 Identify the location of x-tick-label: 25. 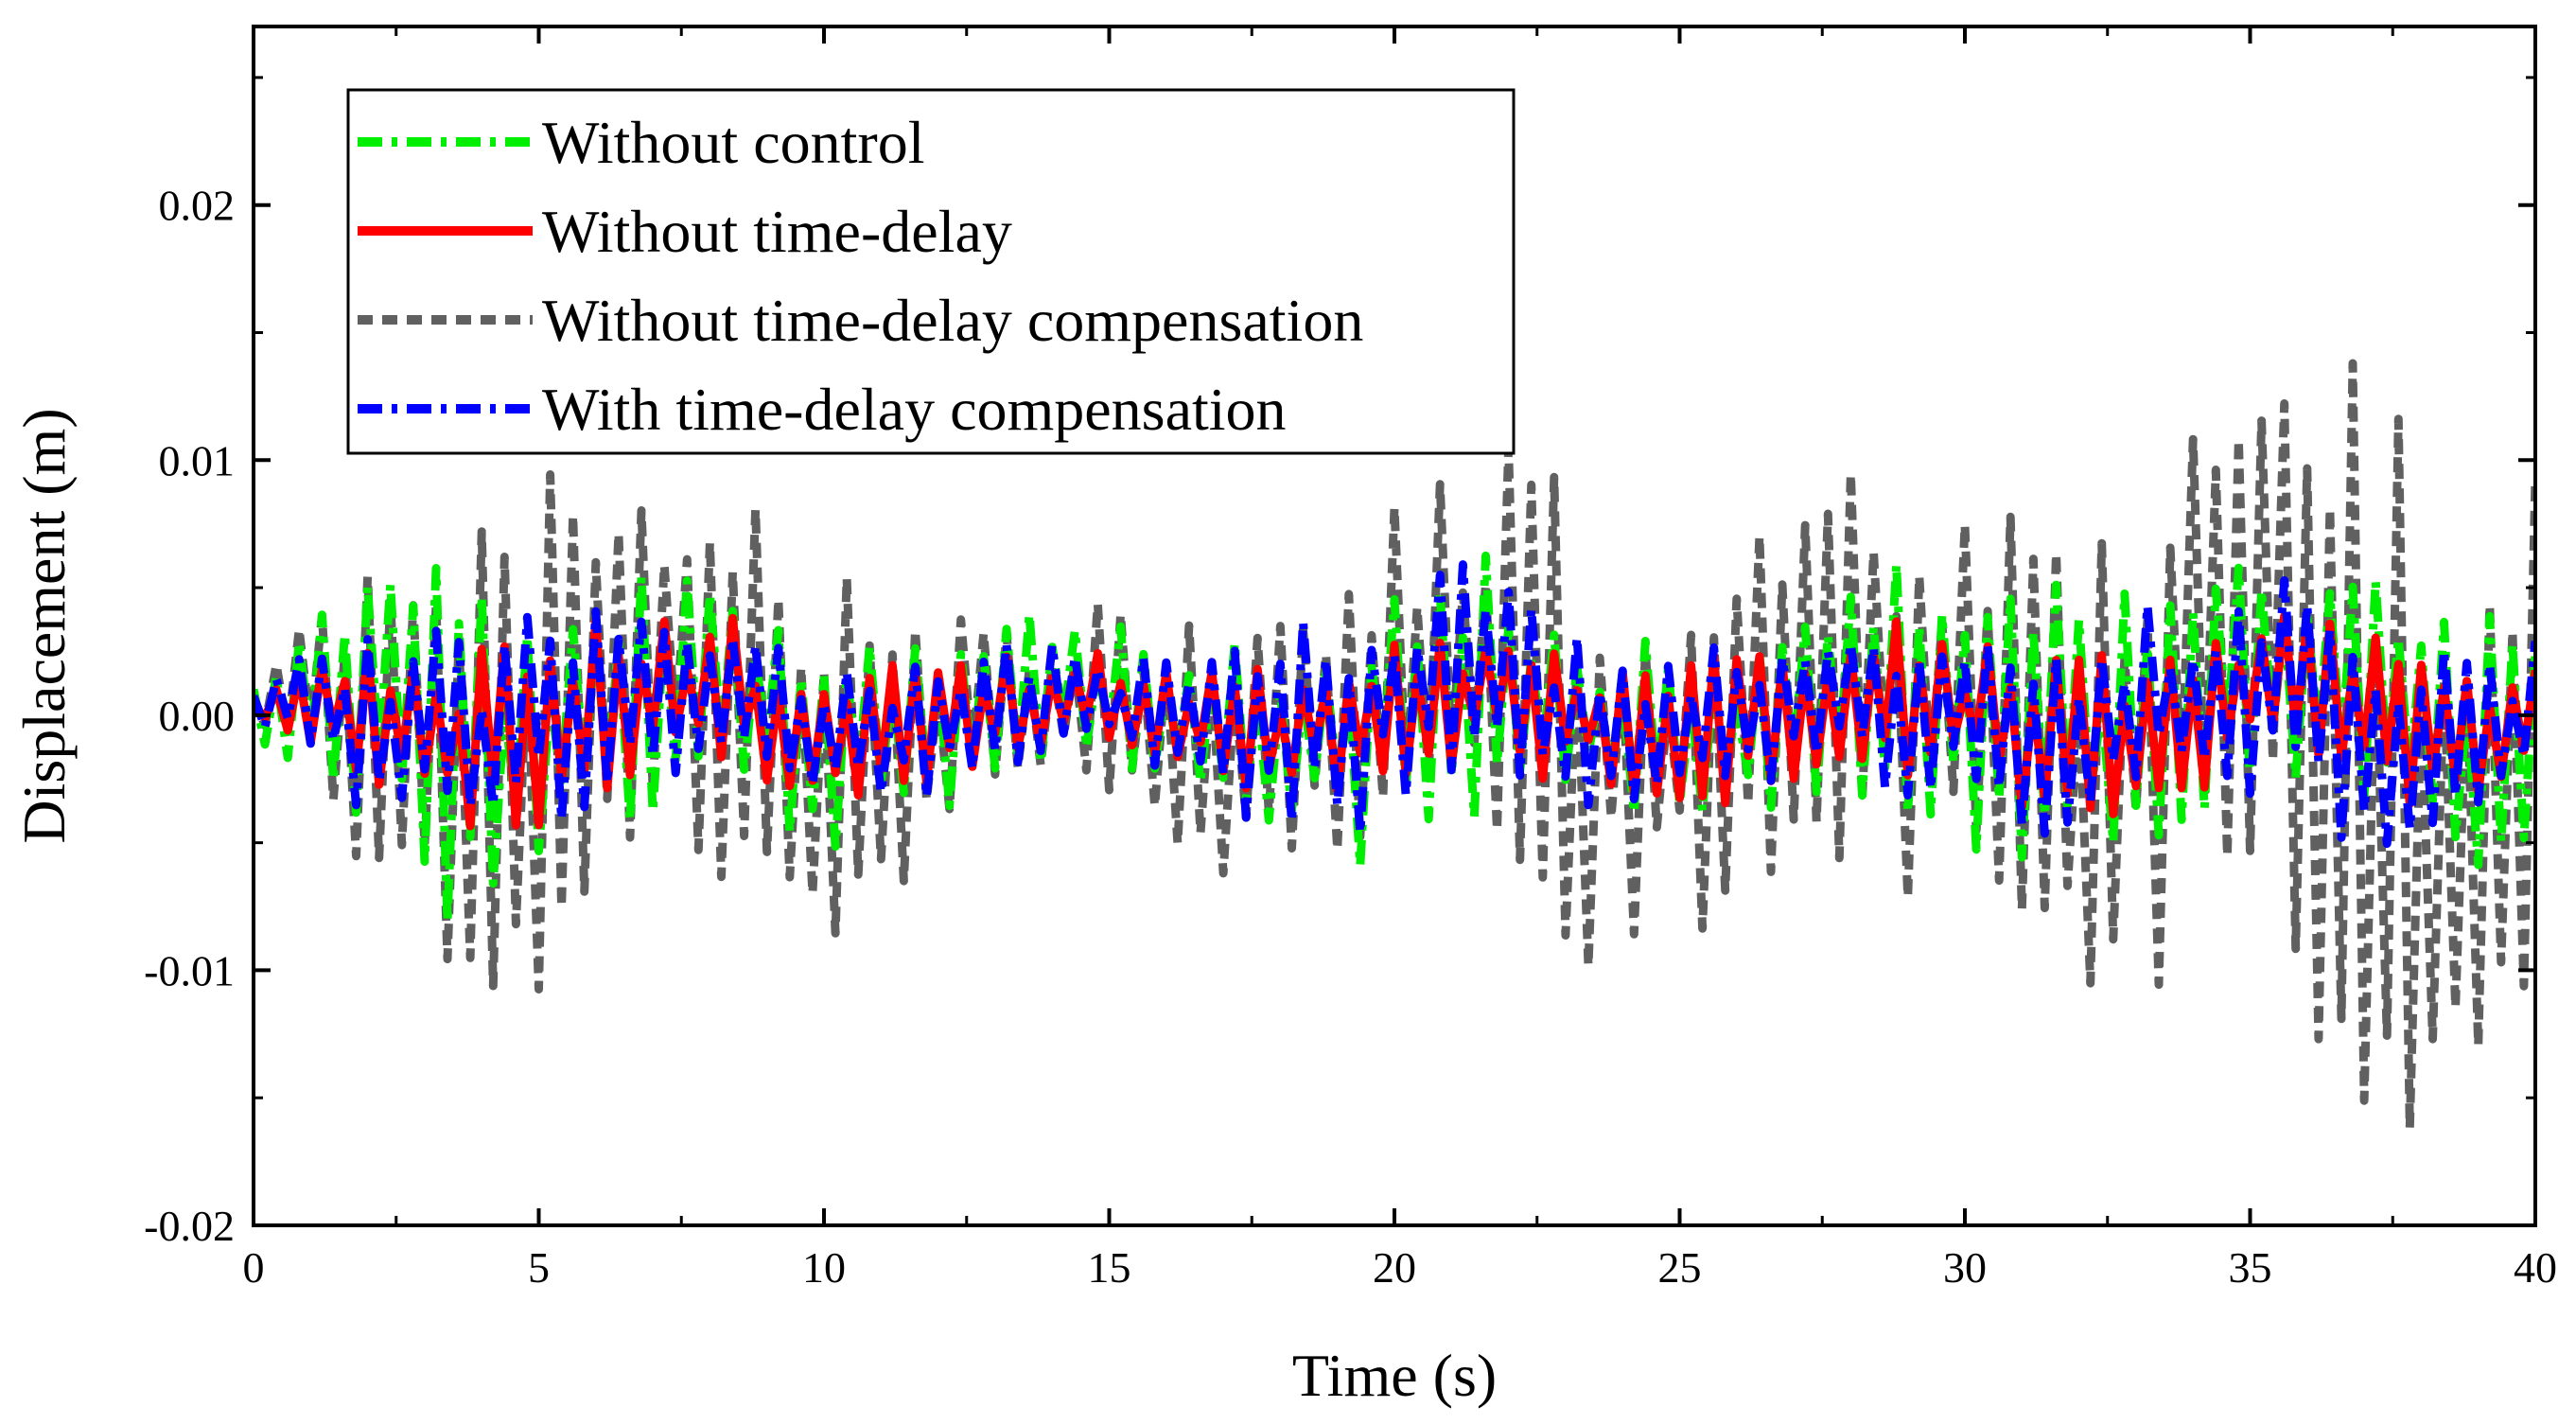
(1680, 1267).